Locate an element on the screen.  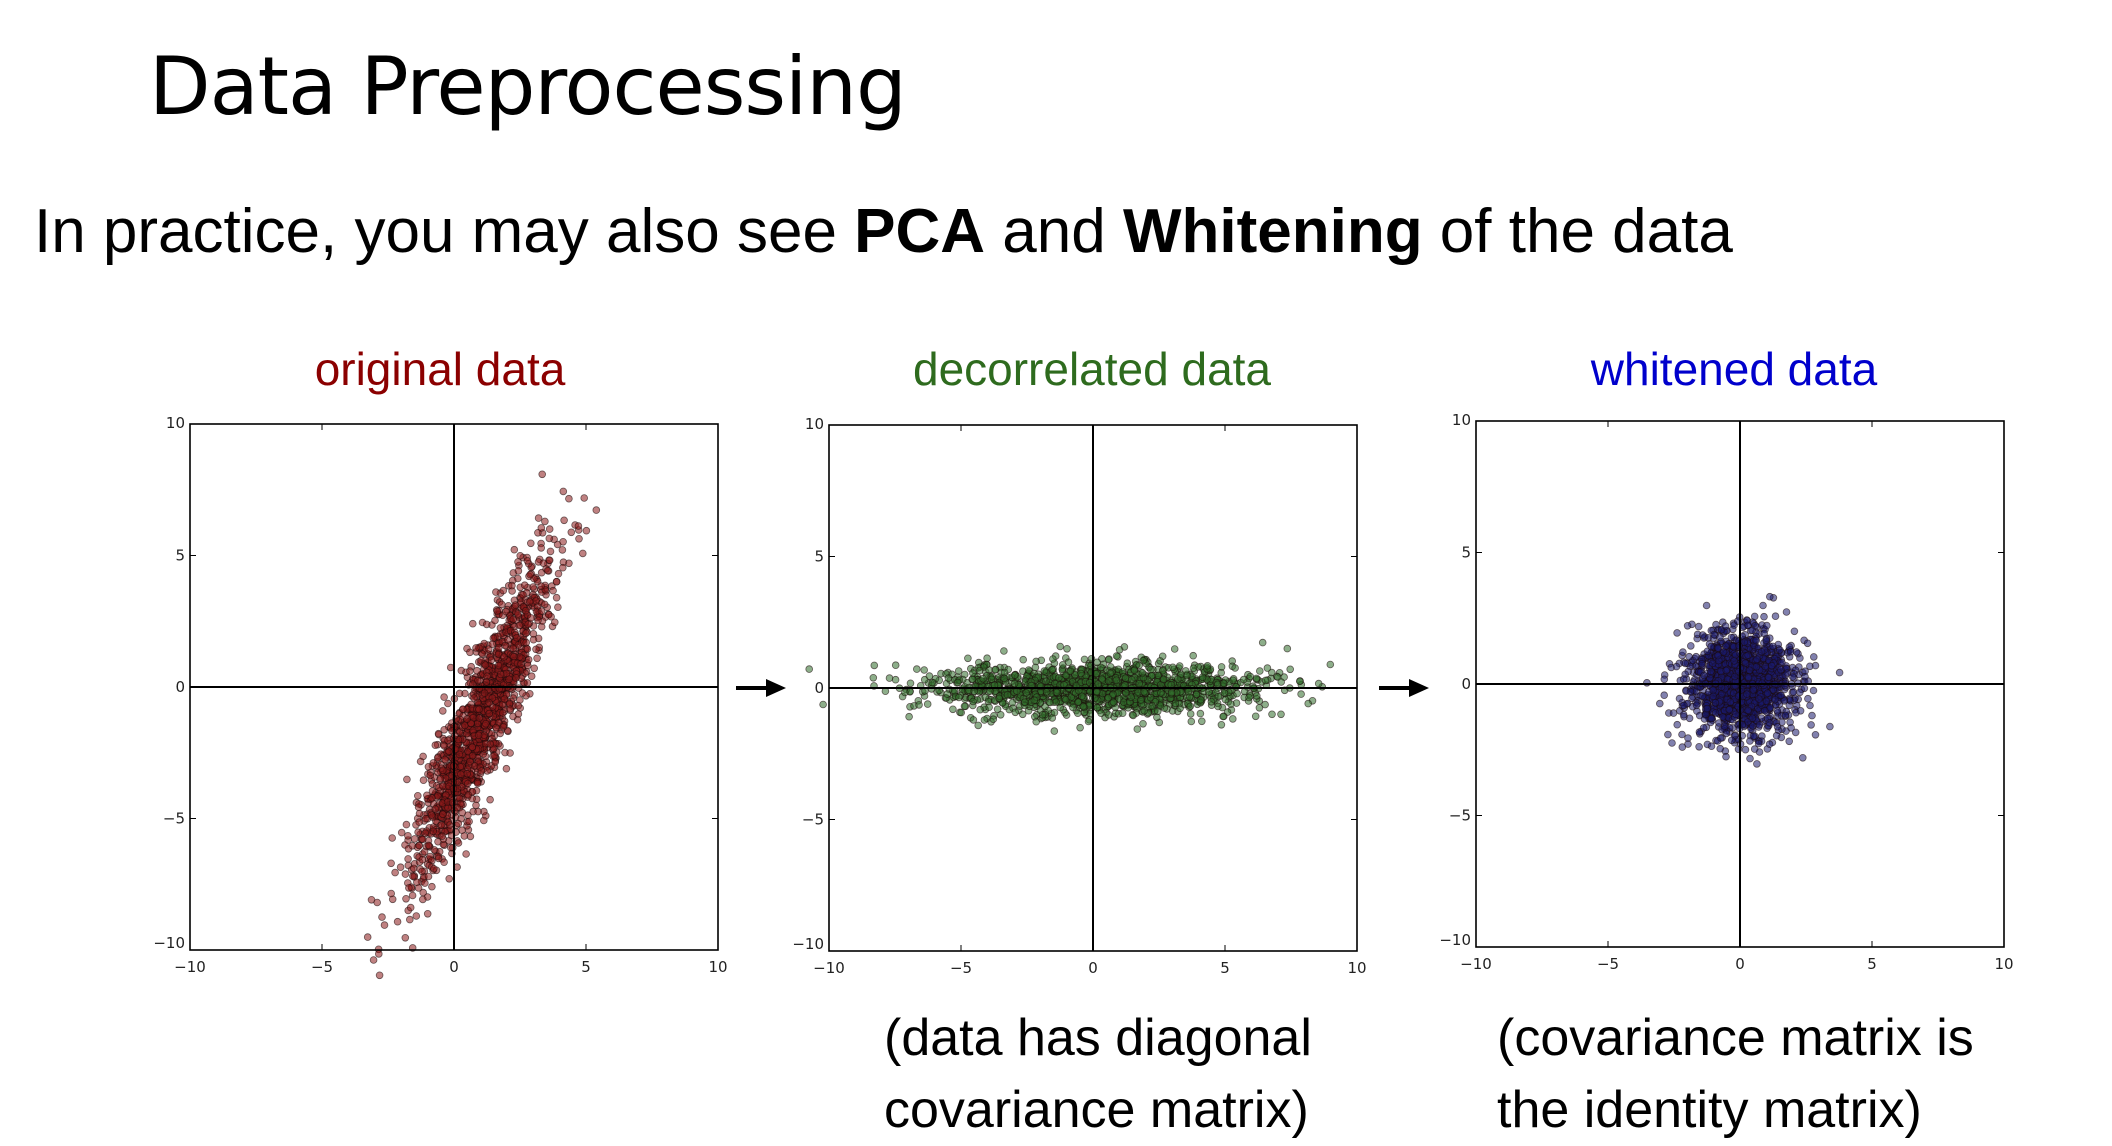
x-tick-label: −10 is located at coordinates (1476, 964).